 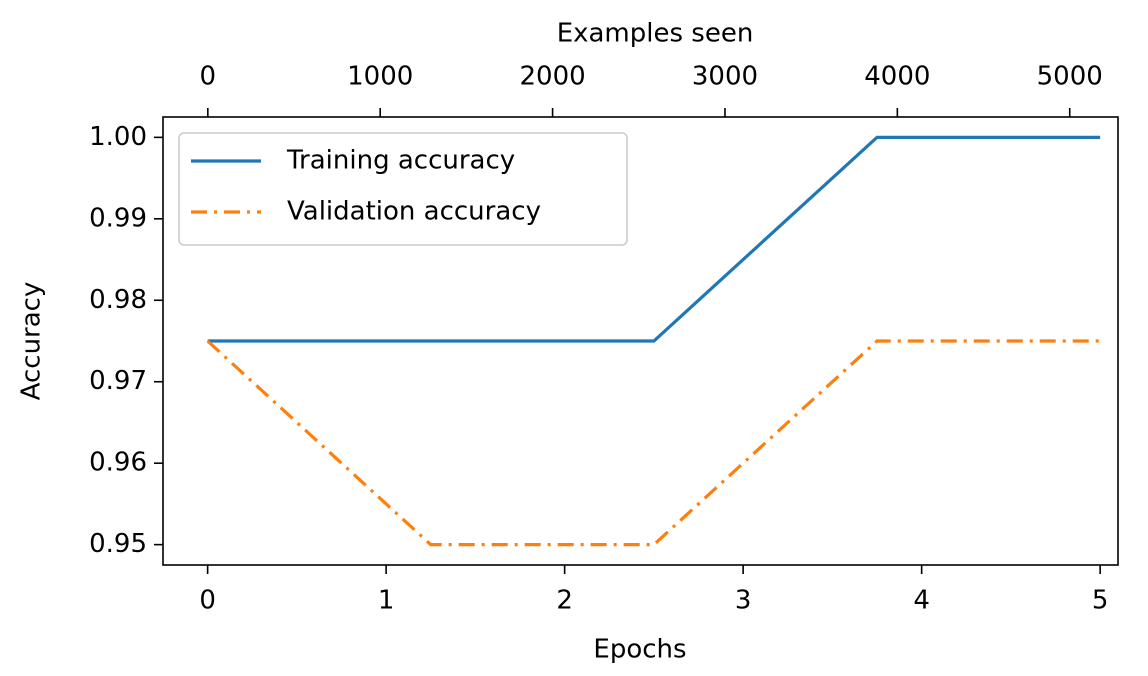 I want to click on x2-tick-label: 4000, so click(x=897, y=77).